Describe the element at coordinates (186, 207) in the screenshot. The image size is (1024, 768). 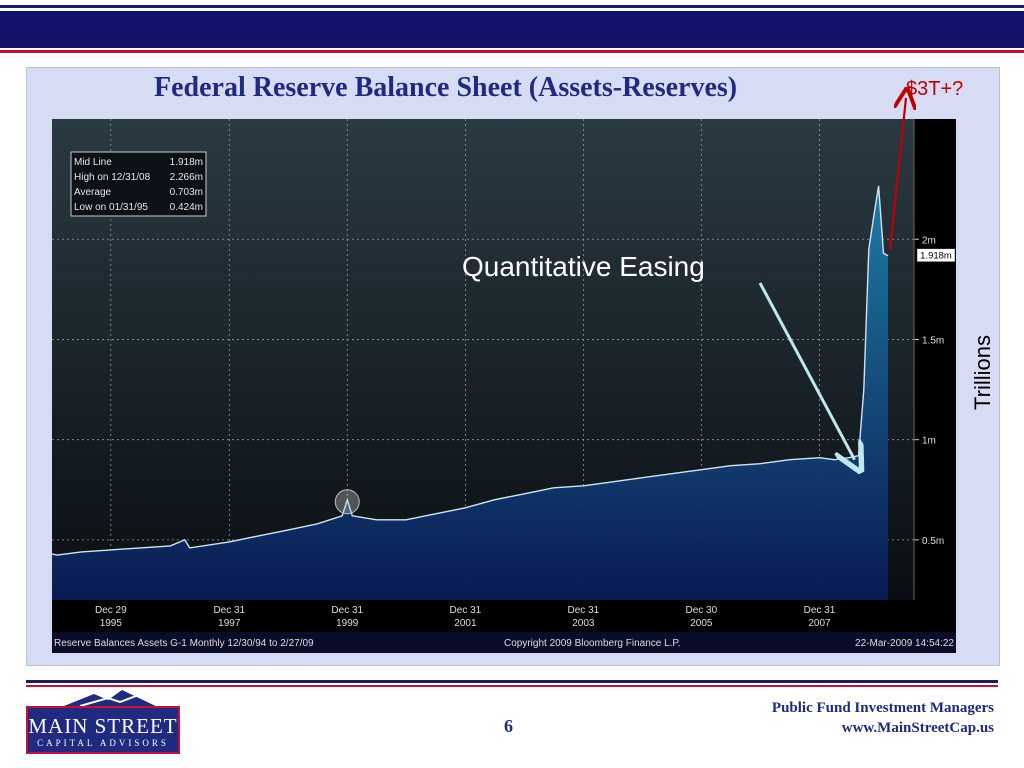
I see `legend-row-value: 0.424m` at that location.